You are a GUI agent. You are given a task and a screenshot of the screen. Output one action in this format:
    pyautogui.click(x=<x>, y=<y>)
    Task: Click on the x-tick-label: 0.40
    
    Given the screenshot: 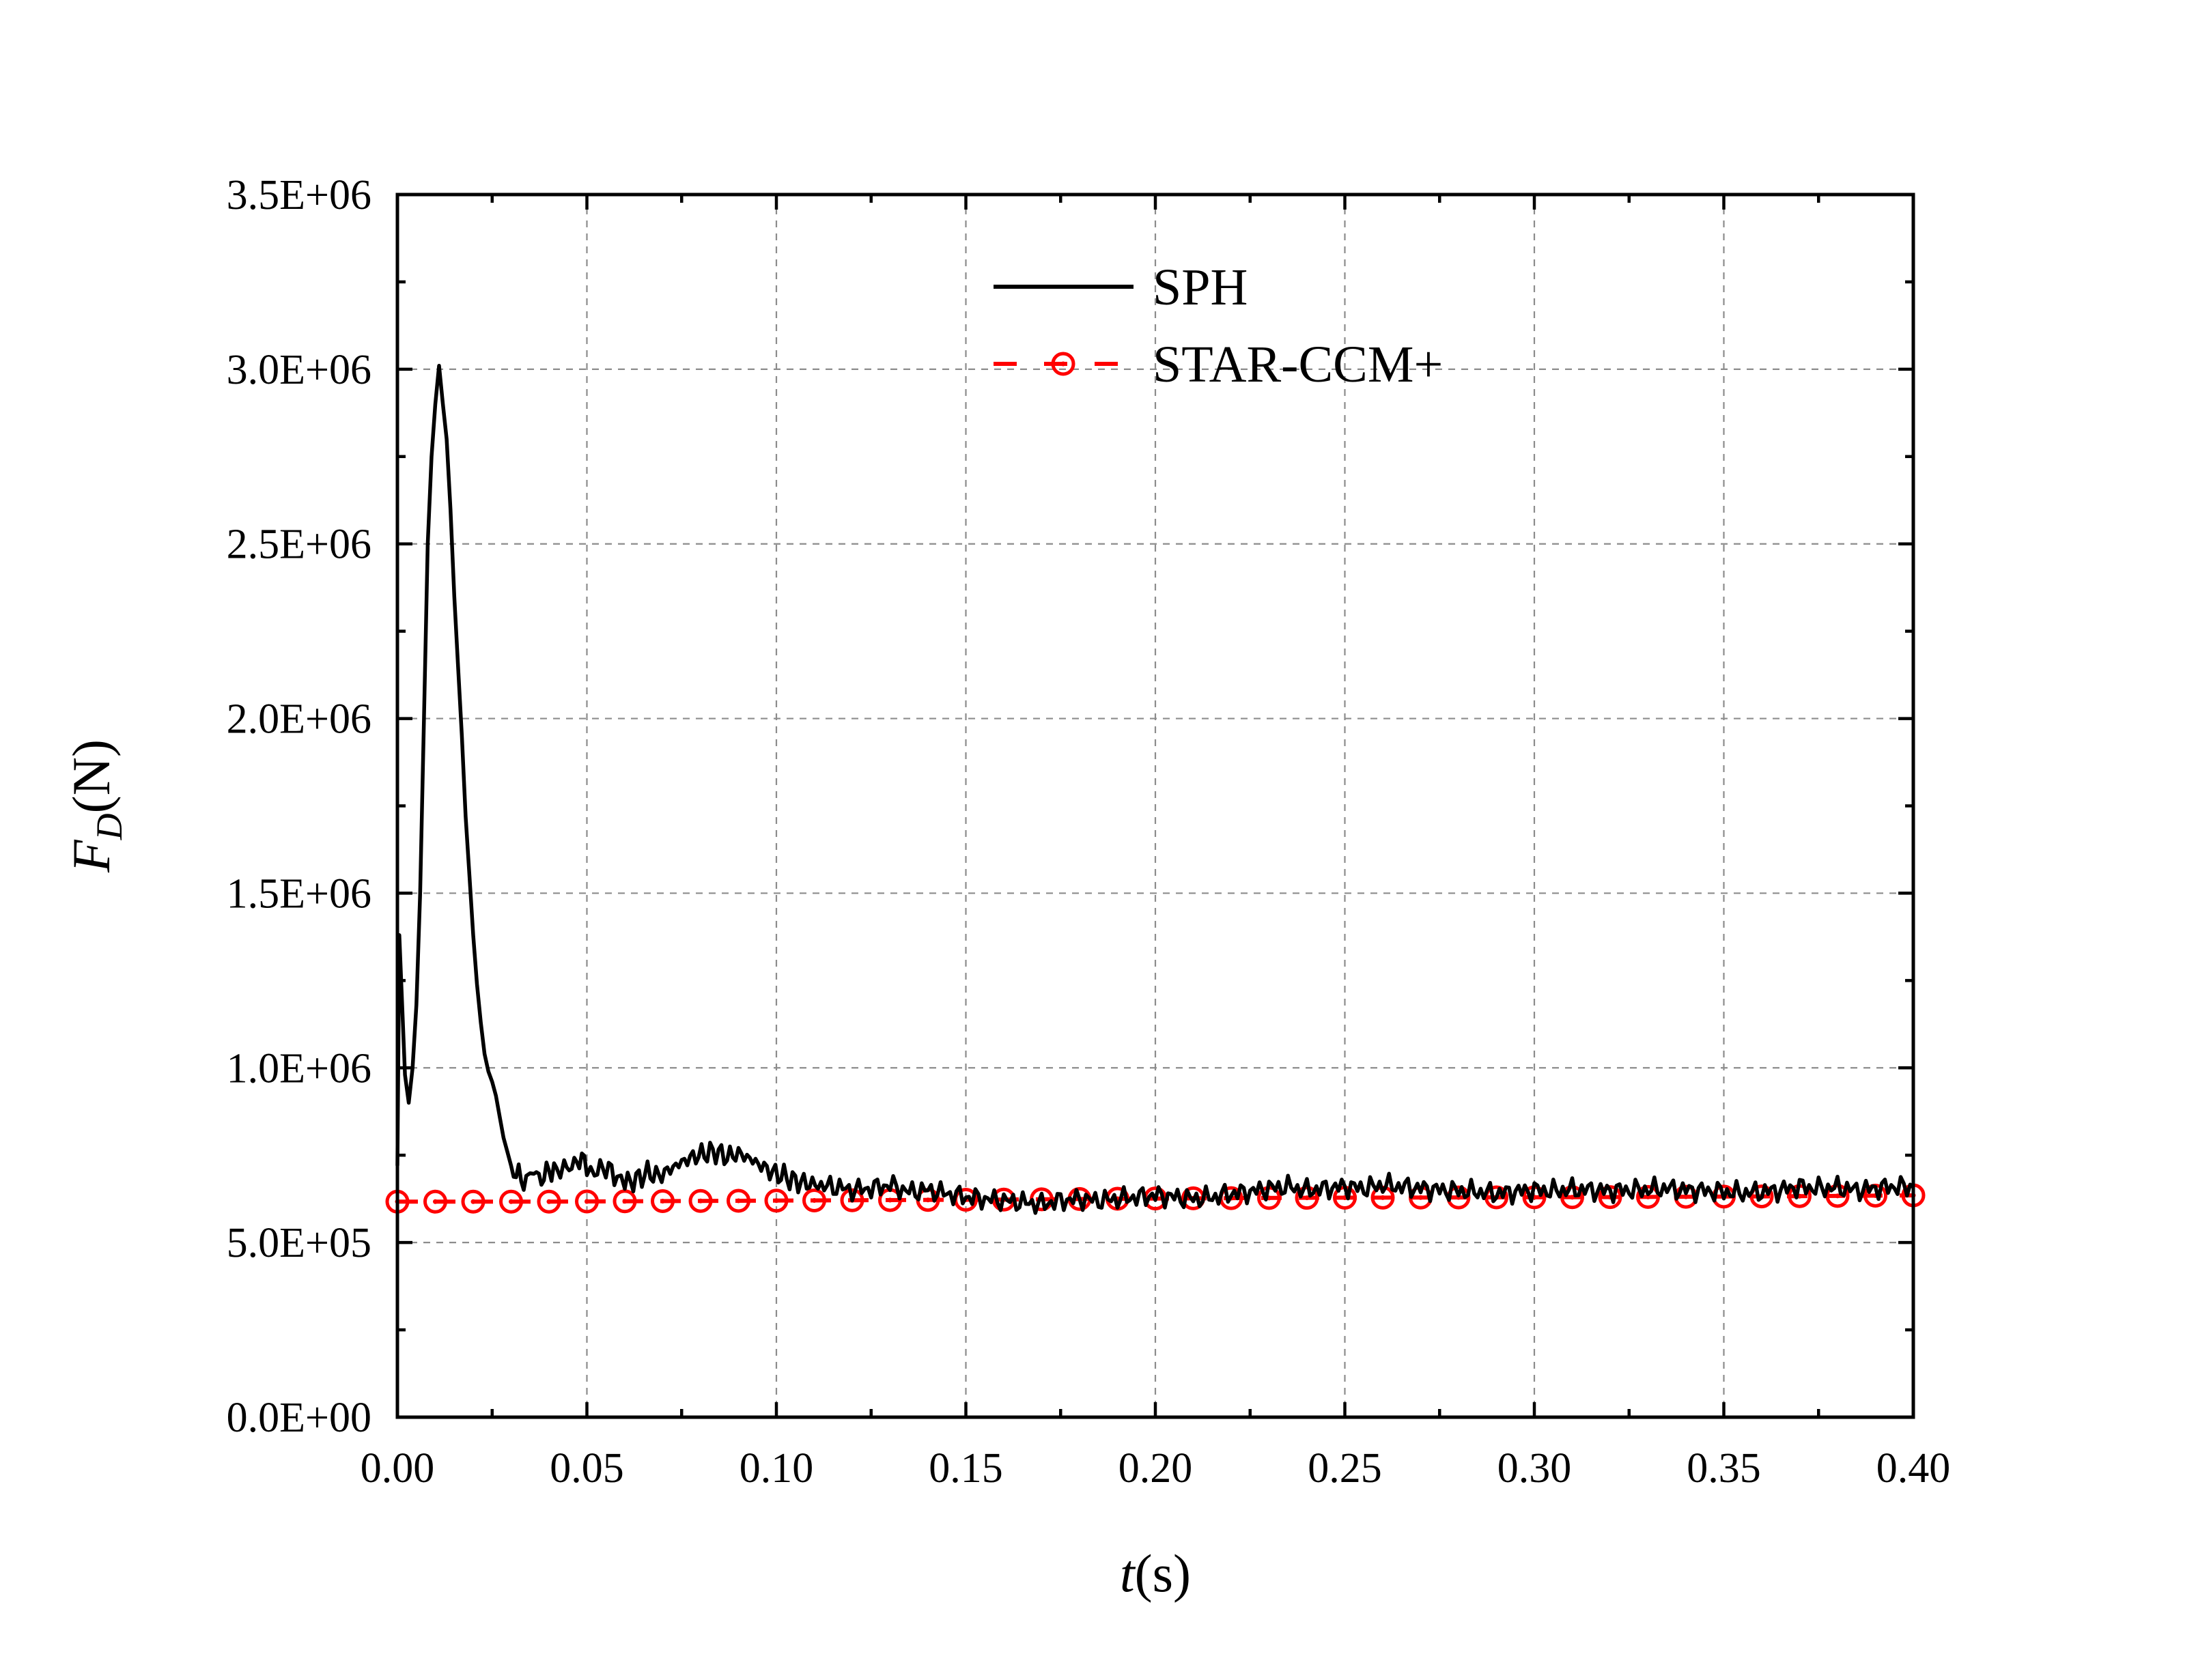 What is the action you would take?
    pyautogui.click(x=1914, y=1468)
    